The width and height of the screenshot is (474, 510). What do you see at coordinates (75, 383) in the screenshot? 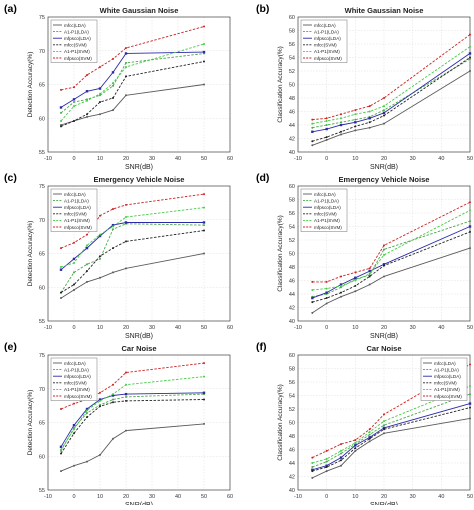
I see `legend-label: mfcc(SVM)` at bounding box center [75, 383].